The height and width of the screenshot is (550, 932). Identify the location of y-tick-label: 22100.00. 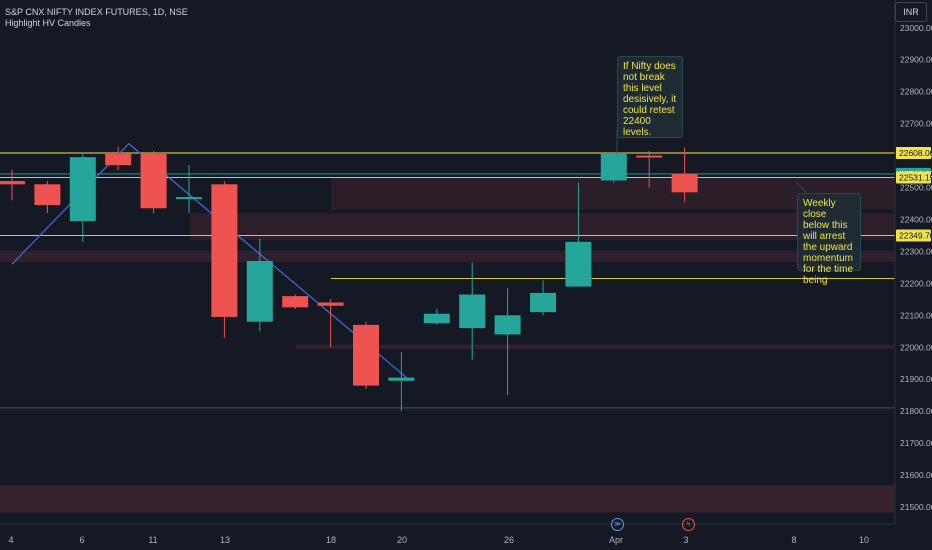
(916, 315).